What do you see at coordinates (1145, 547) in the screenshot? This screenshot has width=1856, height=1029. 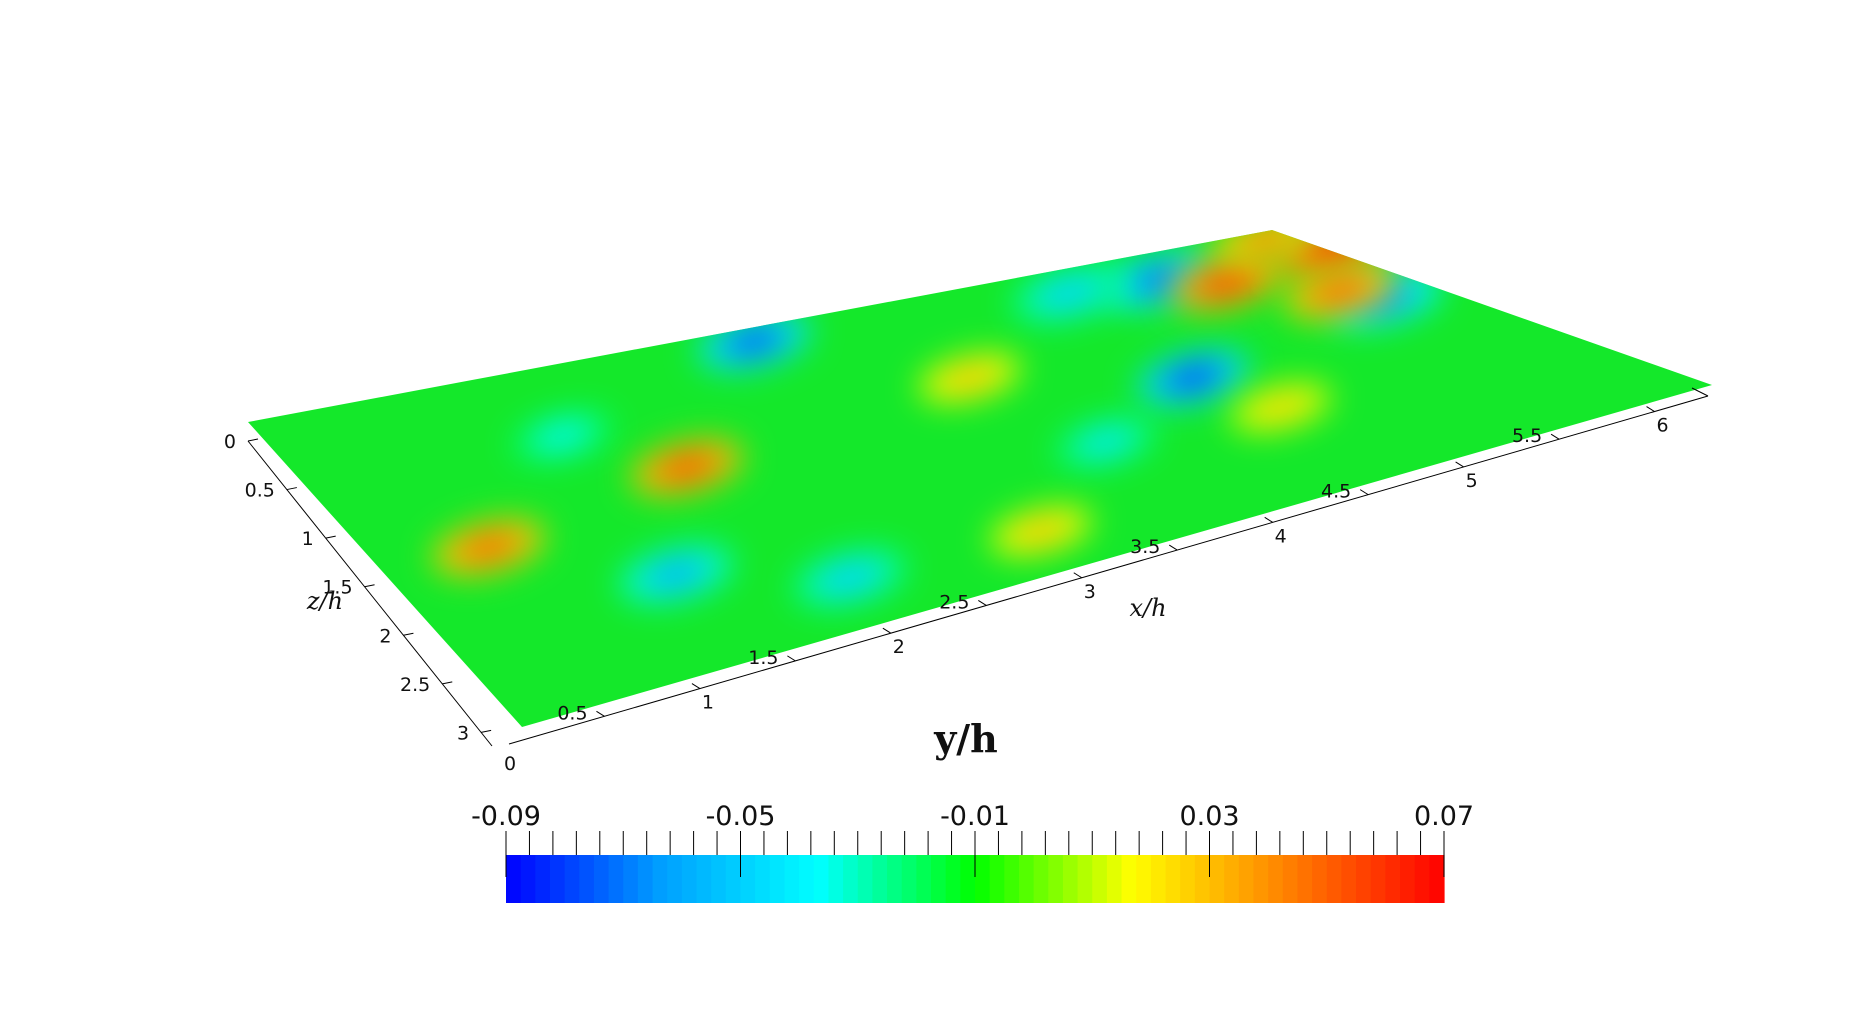 I see `x-tick-label: 3.5` at bounding box center [1145, 547].